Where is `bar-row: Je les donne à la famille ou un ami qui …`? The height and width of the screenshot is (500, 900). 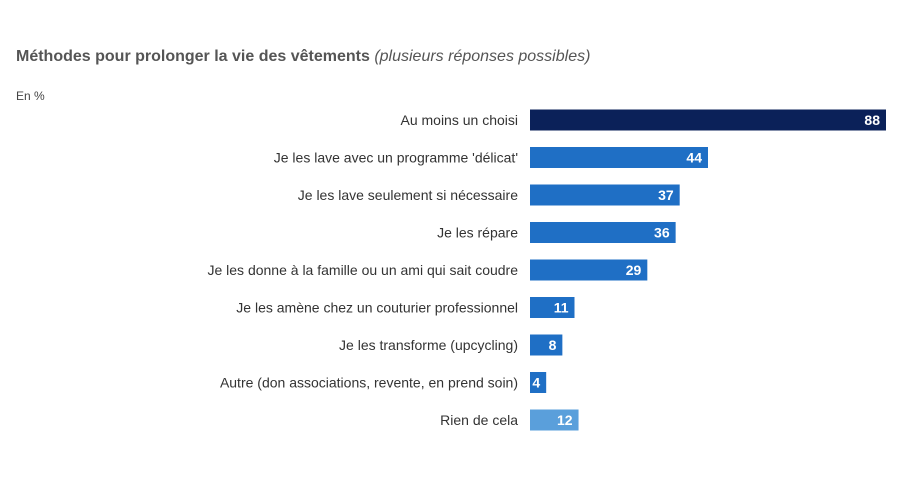
bar-row: Je les donne à la famille ou un ami qui … is located at coordinates (427, 270).